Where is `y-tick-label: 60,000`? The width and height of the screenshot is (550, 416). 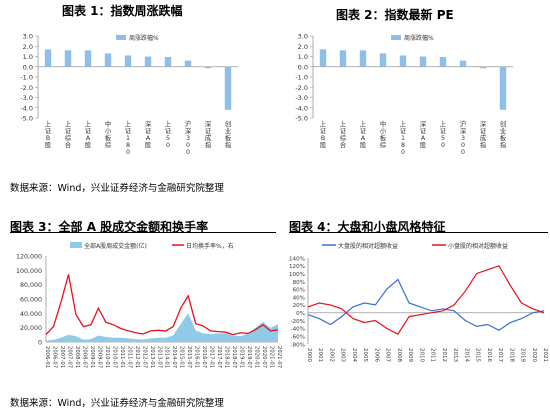 y-tick-label: 60,000 is located at coordinates (31, 300).